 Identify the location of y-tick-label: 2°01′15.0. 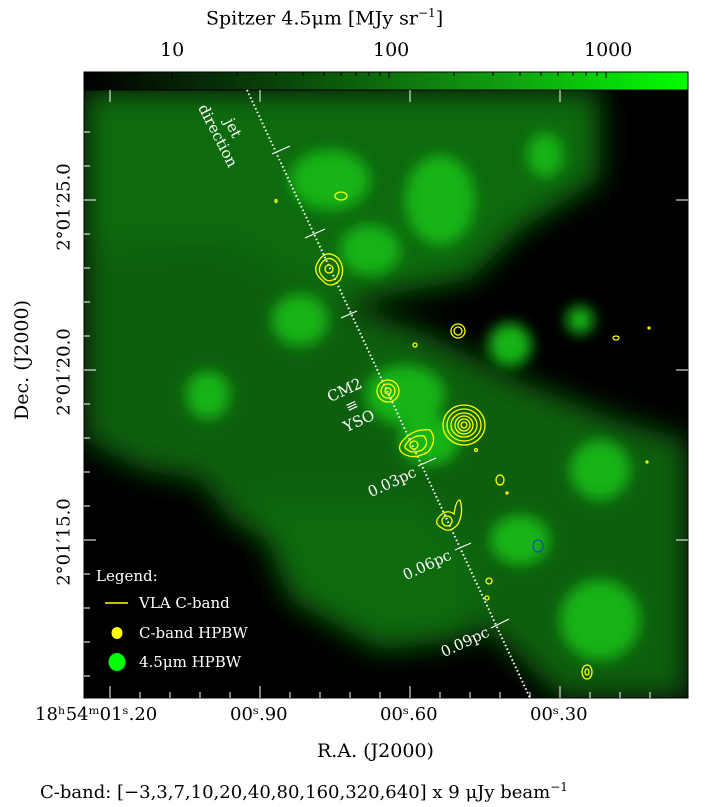
(64, 542).